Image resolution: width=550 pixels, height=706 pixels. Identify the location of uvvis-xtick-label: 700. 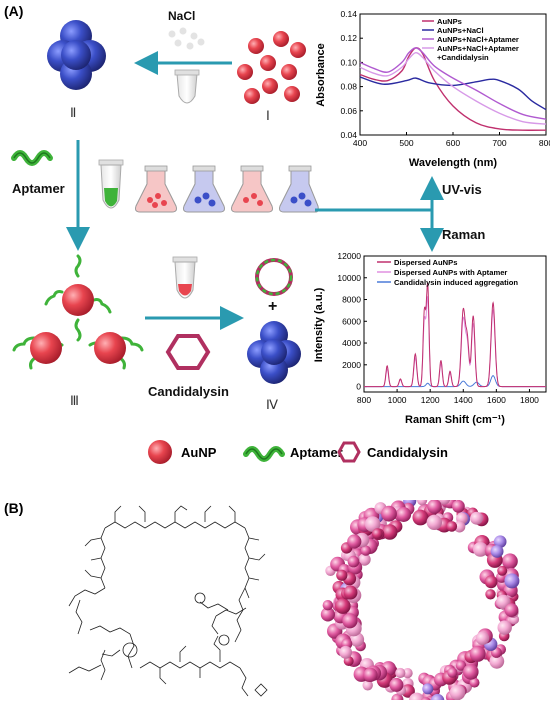
(499, 143).